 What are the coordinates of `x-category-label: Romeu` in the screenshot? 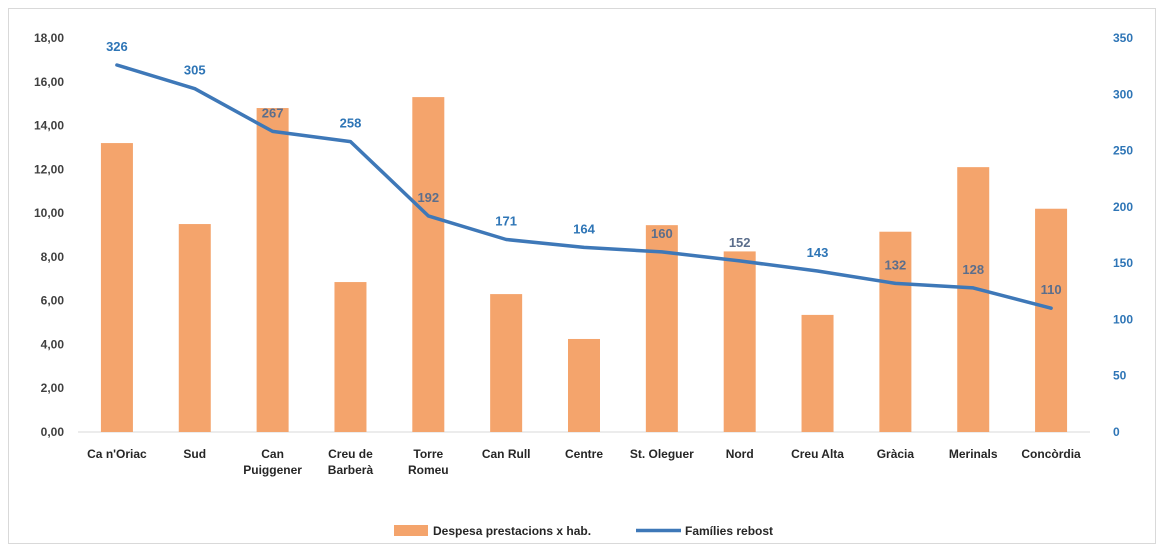 It's located at (428, 470).